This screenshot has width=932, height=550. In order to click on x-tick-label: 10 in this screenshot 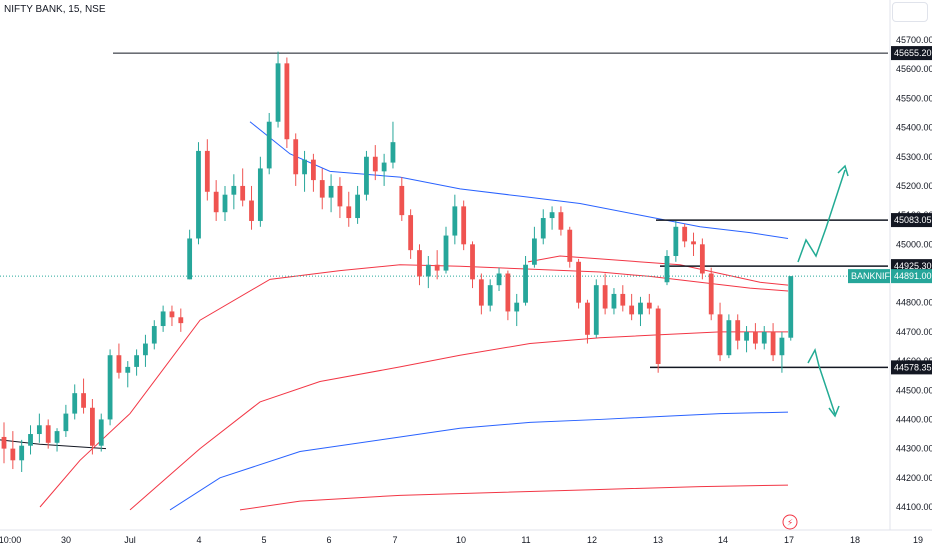, I will do `click(461, 540)`.